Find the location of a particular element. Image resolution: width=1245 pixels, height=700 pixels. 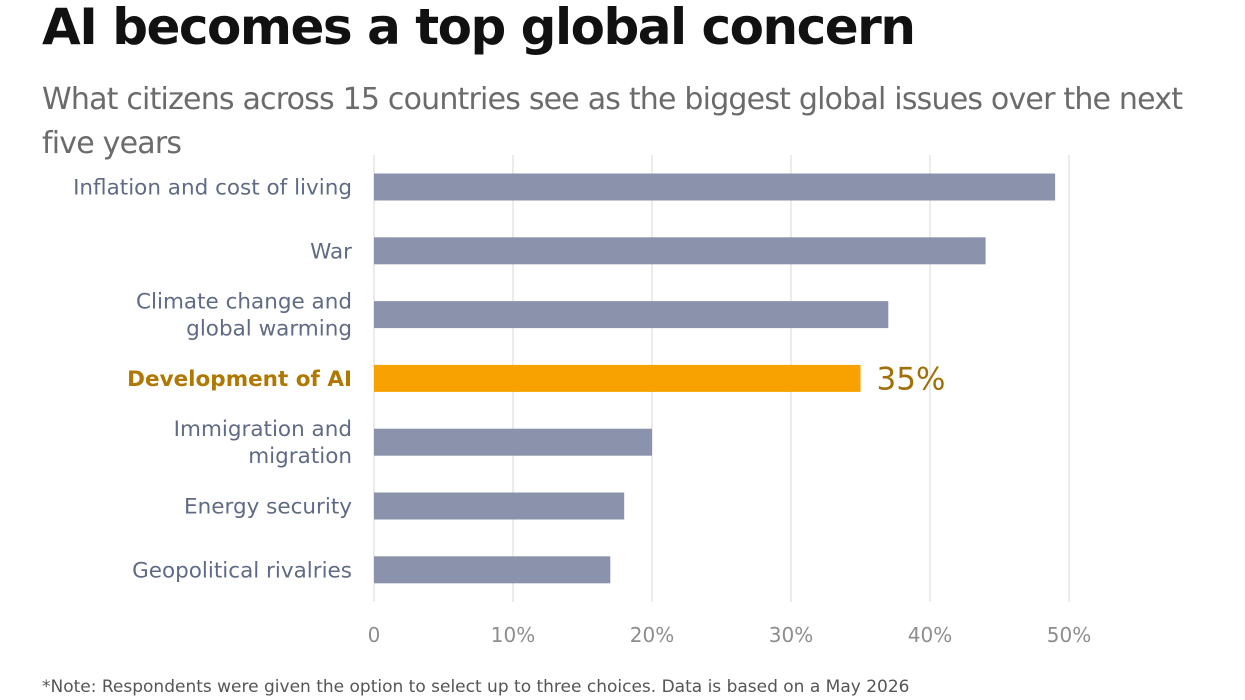

category-label-line: Climate change and is located at coordinates (244, 302).